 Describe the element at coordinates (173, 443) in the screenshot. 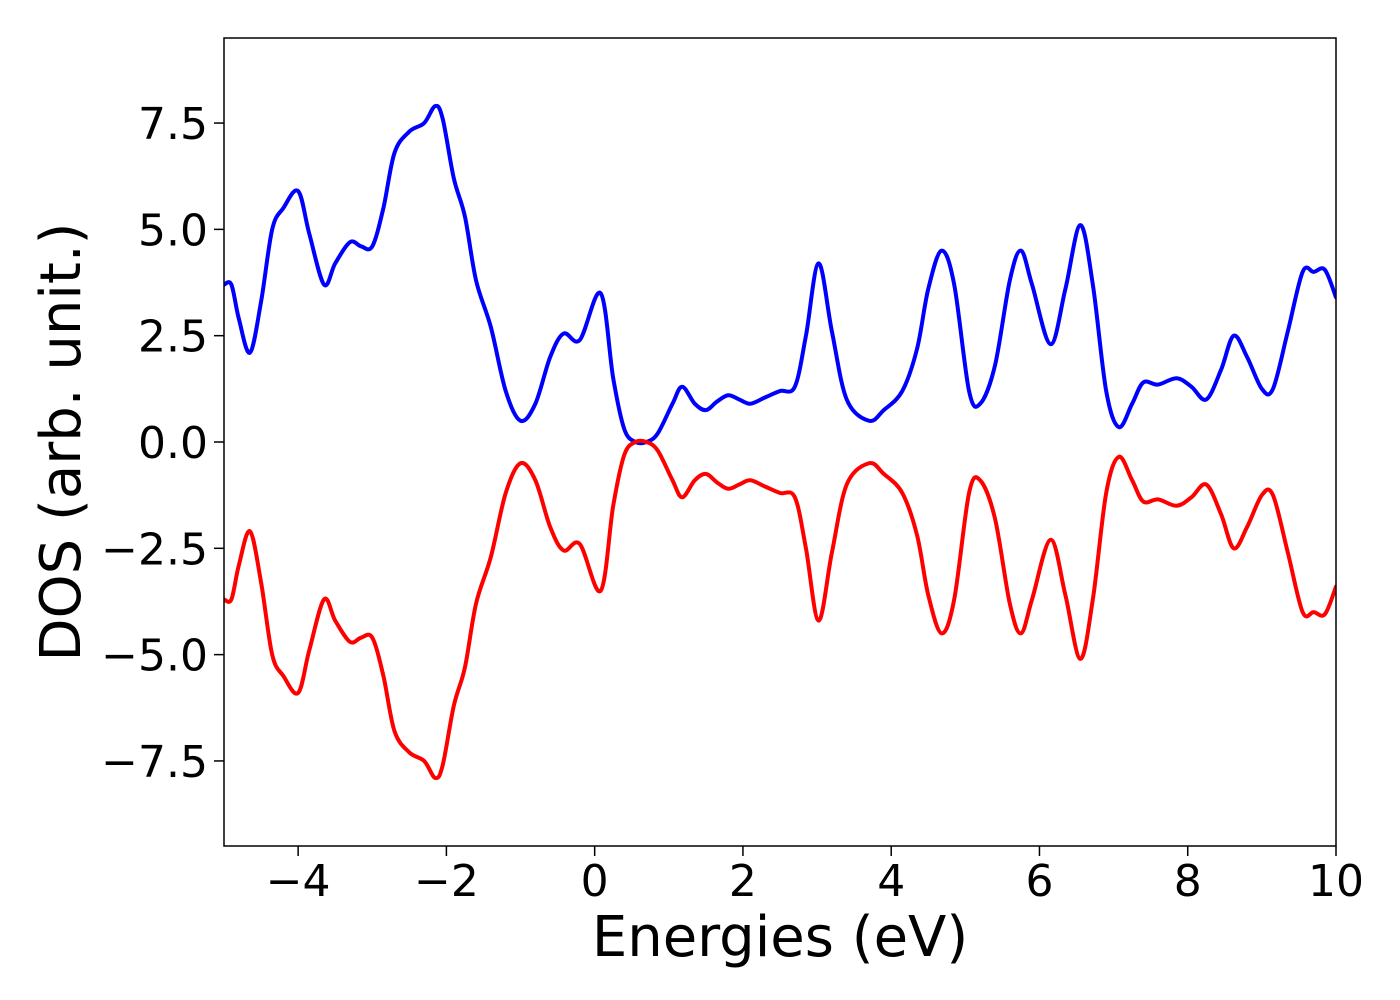

I see `y-tick-label: 0.0` at that location.